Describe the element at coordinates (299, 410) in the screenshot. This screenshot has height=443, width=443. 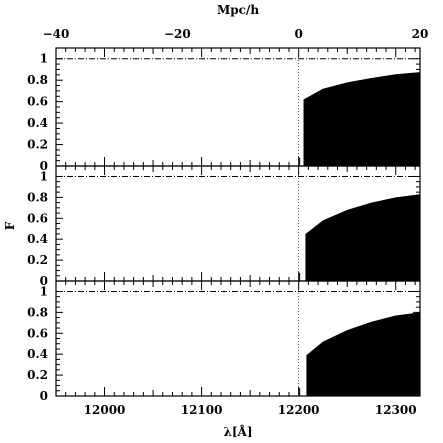
I see `x-tick-label: 12200` at that location.